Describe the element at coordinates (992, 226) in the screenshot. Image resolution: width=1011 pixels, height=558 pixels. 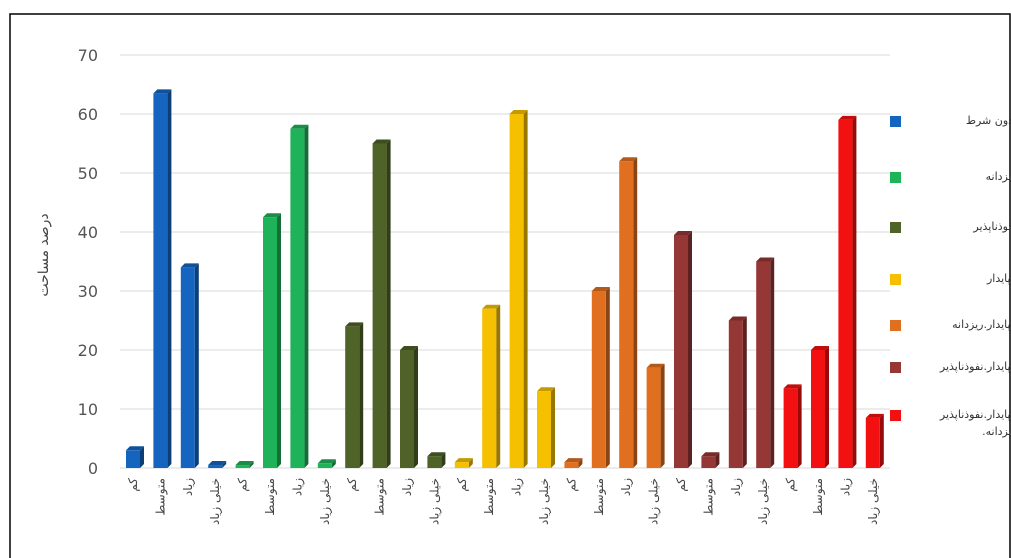
I see `legend-label: نفوذناپذیر` at that location.